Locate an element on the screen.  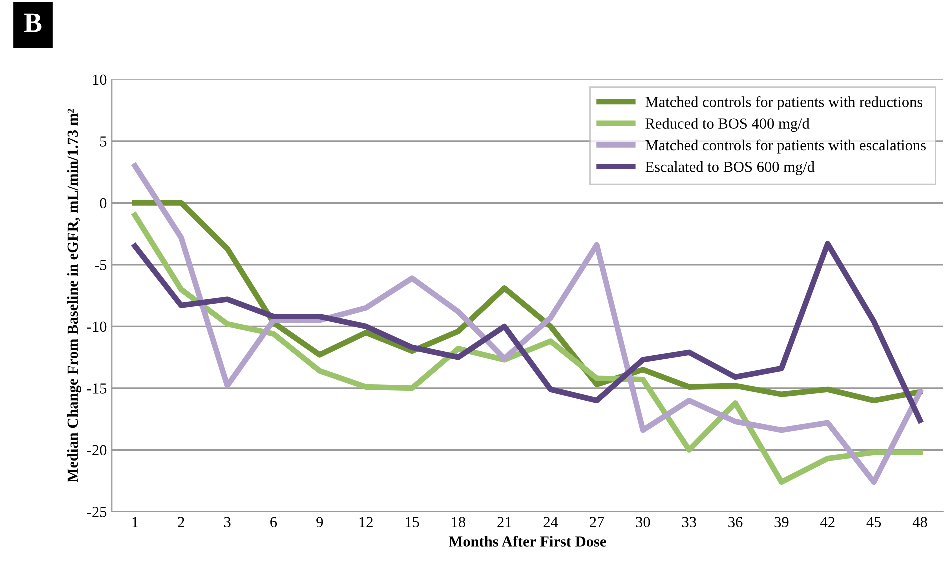
x-tick-label: 27 is located at coordinates (597, 522).